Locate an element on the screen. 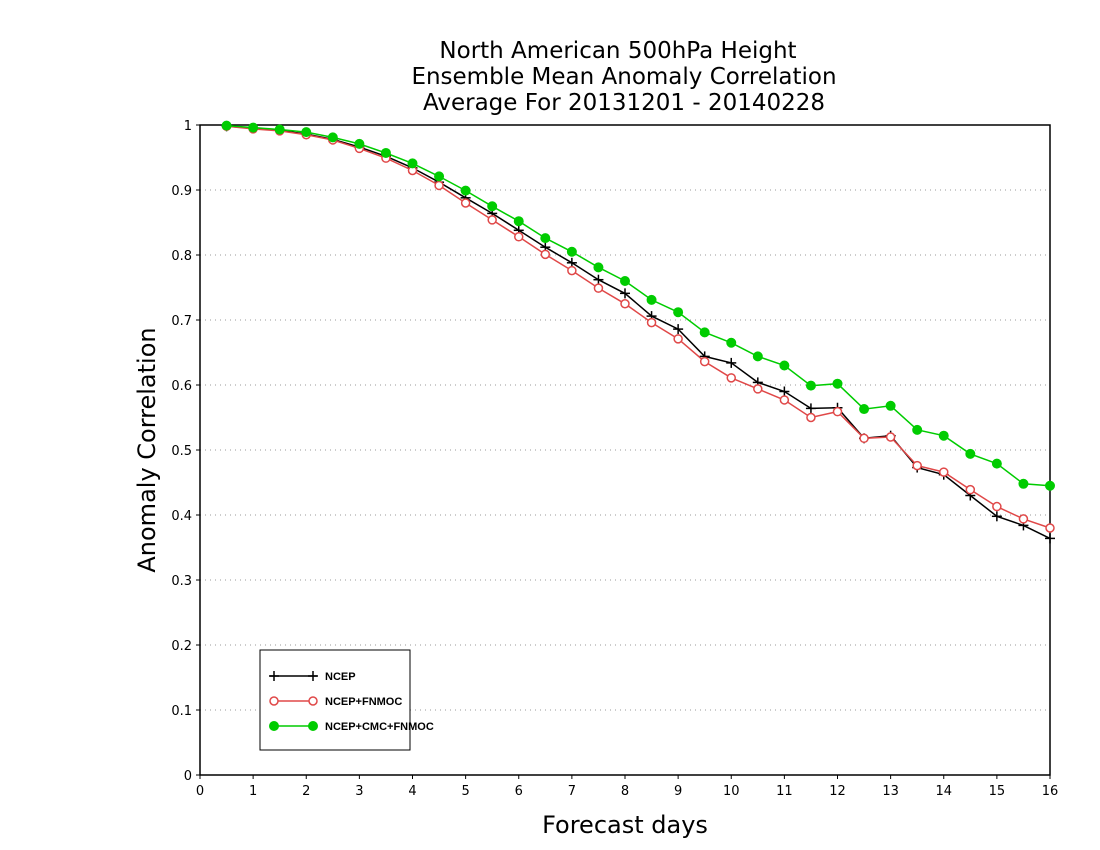 The image size is (1100, 850). title-line-1: North American 500hPa Height is located at coordinates (617, 51).